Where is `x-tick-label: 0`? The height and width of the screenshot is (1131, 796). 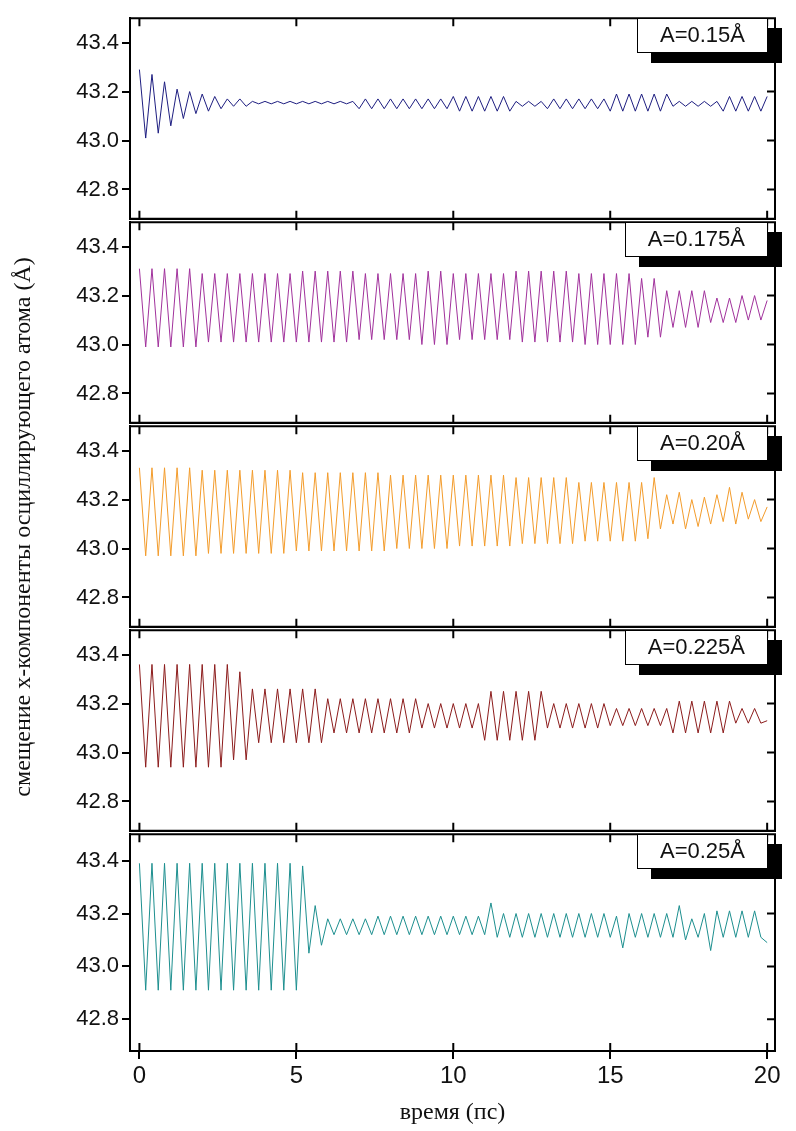 x-tick-label: 0 is located at coordinates (139, 1075).